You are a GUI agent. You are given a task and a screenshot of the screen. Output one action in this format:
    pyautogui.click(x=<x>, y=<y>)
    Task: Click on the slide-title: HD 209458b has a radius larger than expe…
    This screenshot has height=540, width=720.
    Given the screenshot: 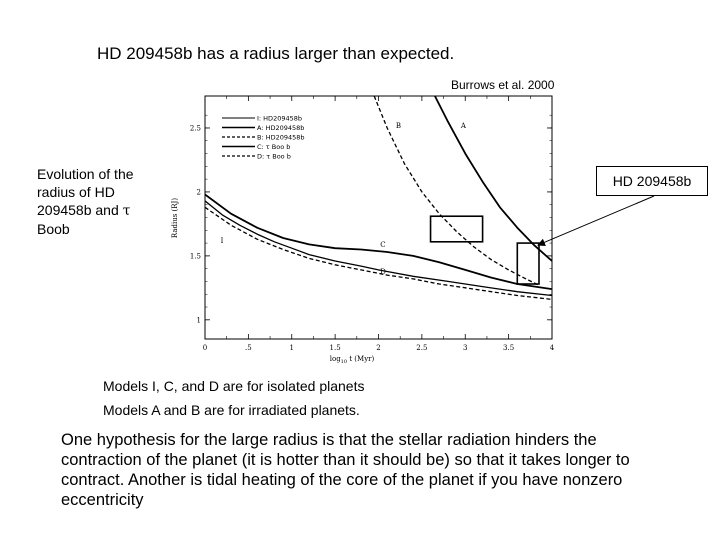 What is the action you would take?
    pyautogui.click(x=276, y=53)
    